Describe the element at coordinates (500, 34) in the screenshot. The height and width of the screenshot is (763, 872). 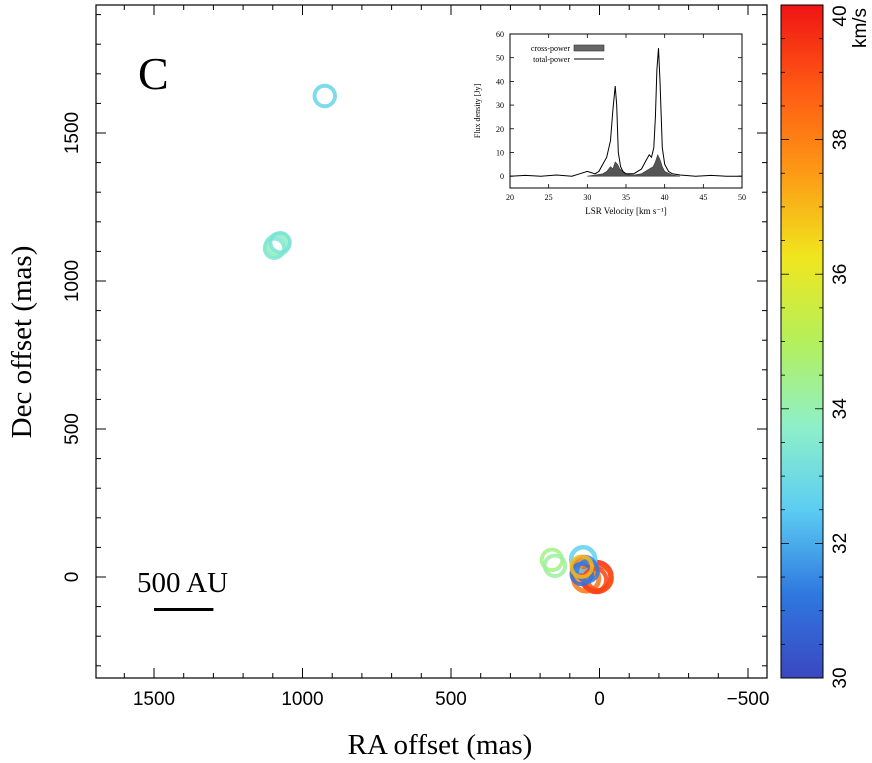
I see `inset-y-tick-label: 60` at that location.